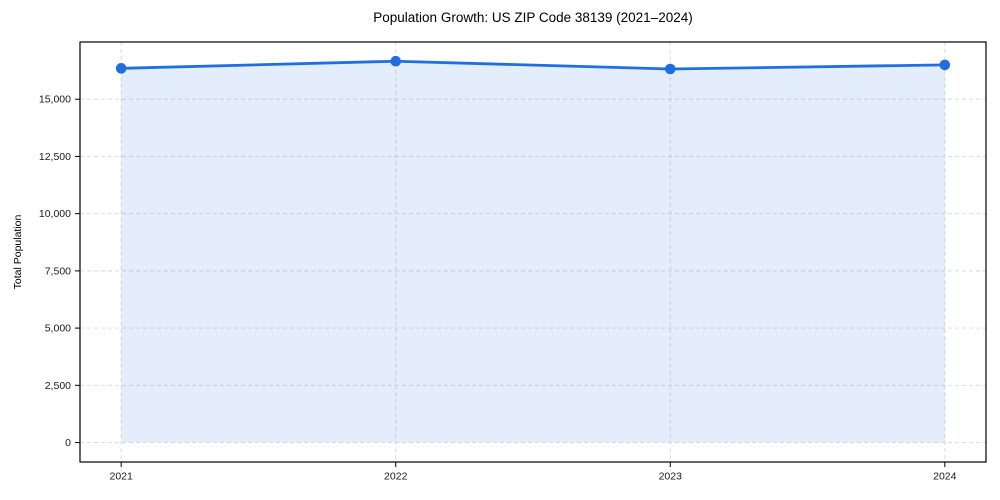  Describe the element at coordinates (58, 329) in the screenshot. I see `y-tick-label: 5,000` at that location.